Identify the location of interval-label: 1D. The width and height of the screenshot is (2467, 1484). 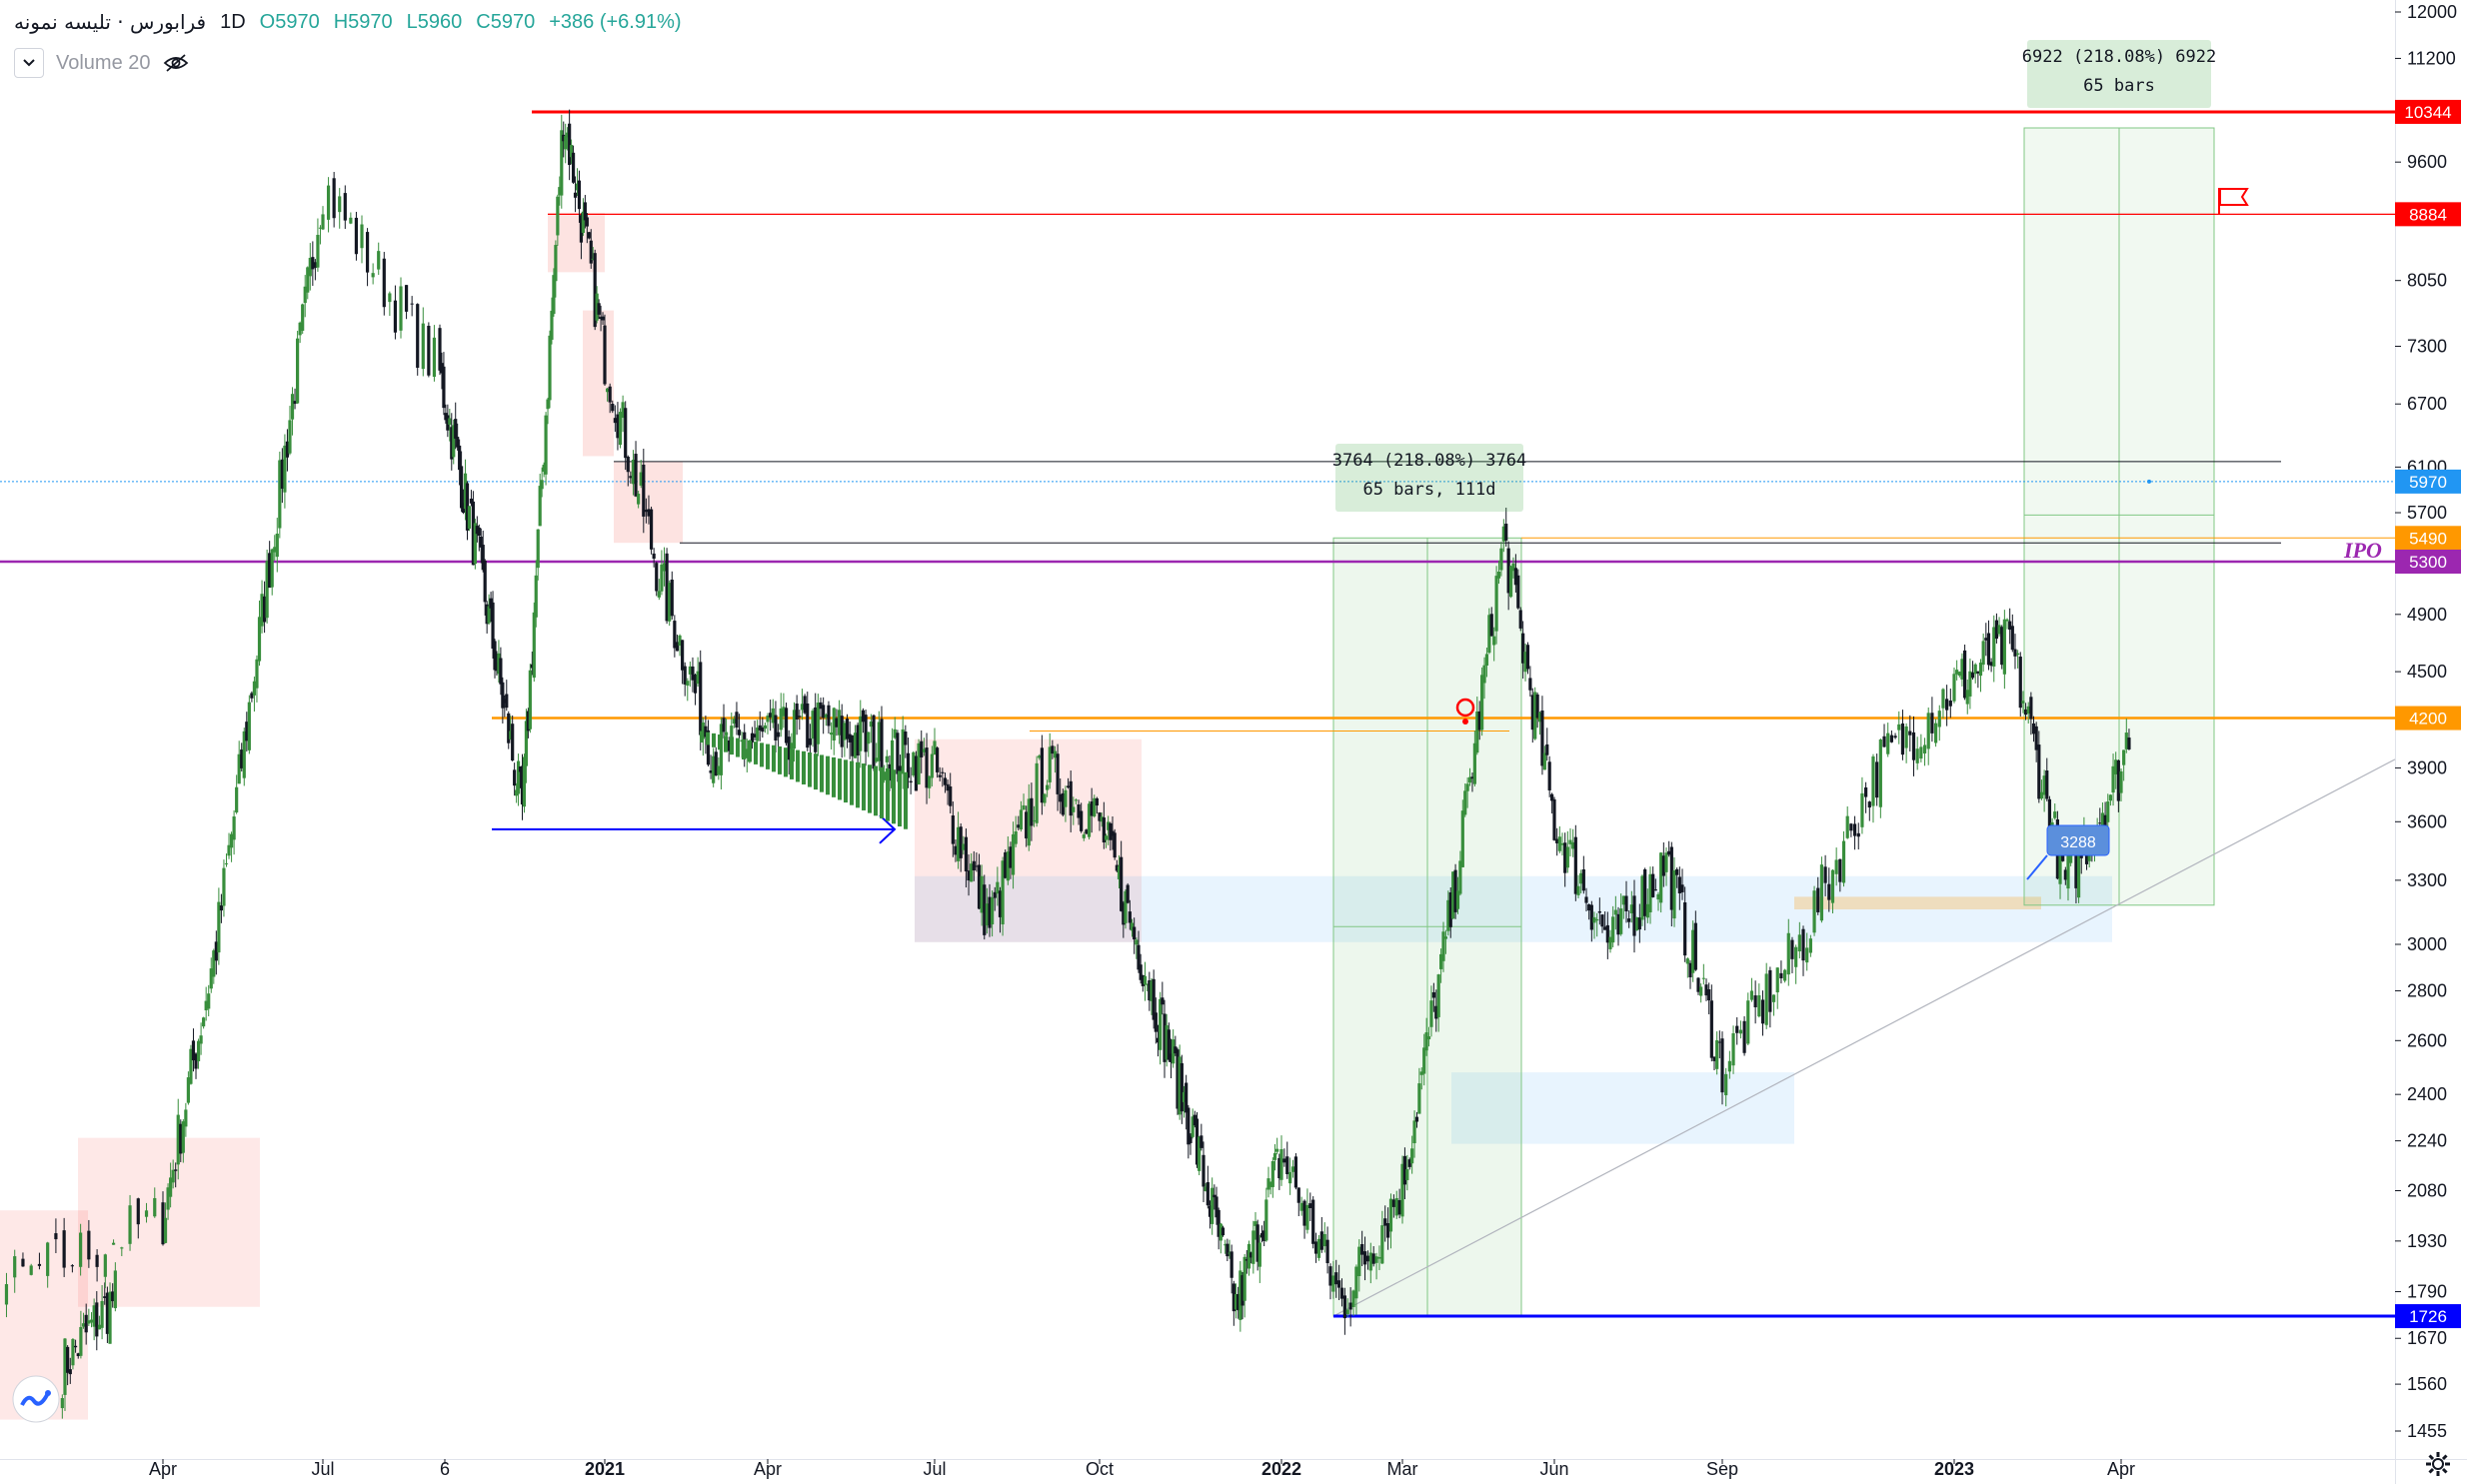
(233, 21).